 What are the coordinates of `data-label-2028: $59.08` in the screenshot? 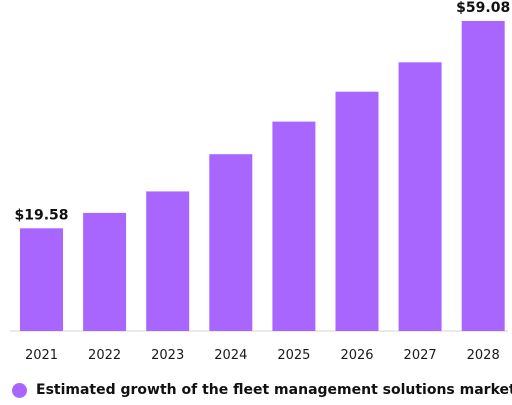 It's located at (483, 8).